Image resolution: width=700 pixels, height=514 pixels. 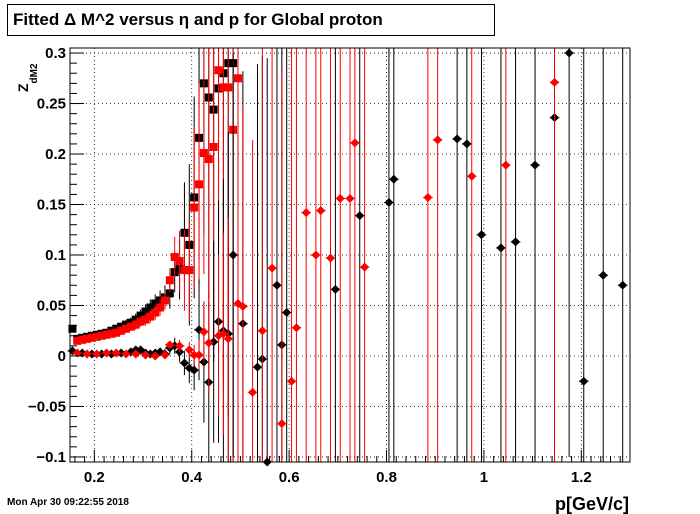 What do you see at coordinates (55, 255) in the screenshot?
I see `y-tick-label: 0.1` at bounding box center [55, 255].